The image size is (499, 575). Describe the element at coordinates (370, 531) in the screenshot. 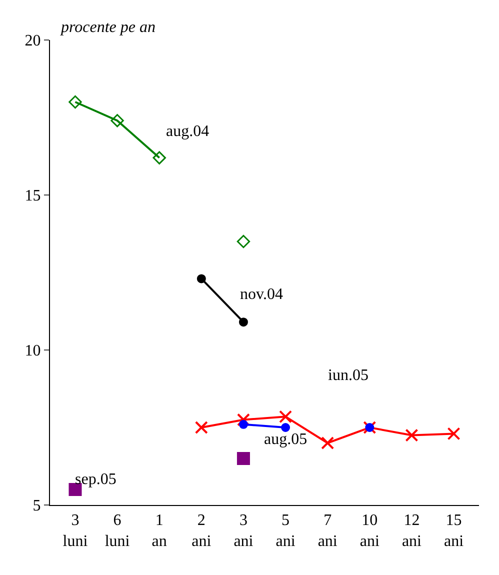

I see `x-tick-label: 10 ani` at that location.